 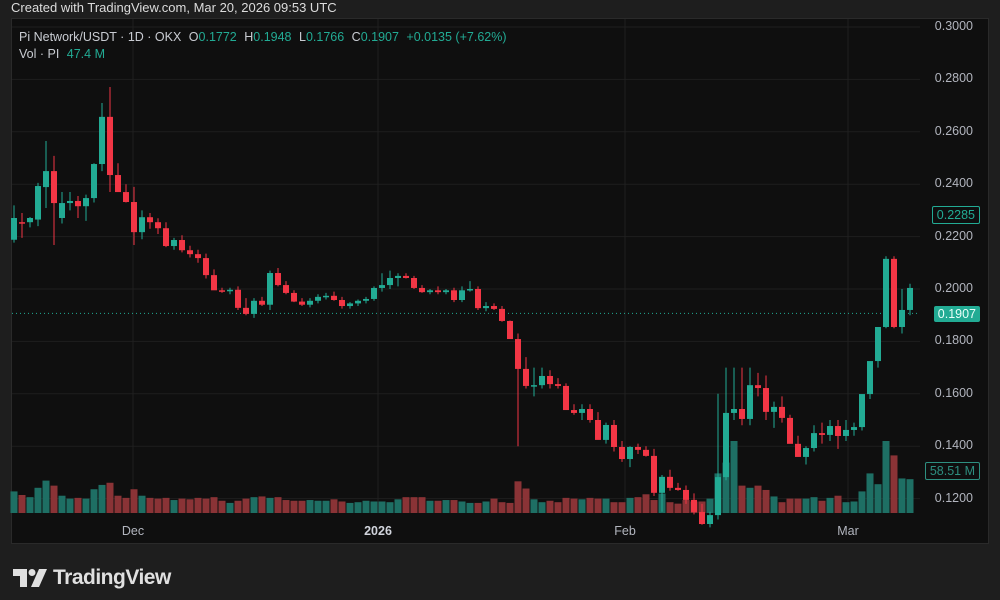 I want to click on price-tick: 0.2600, so click(x=953, y=130).